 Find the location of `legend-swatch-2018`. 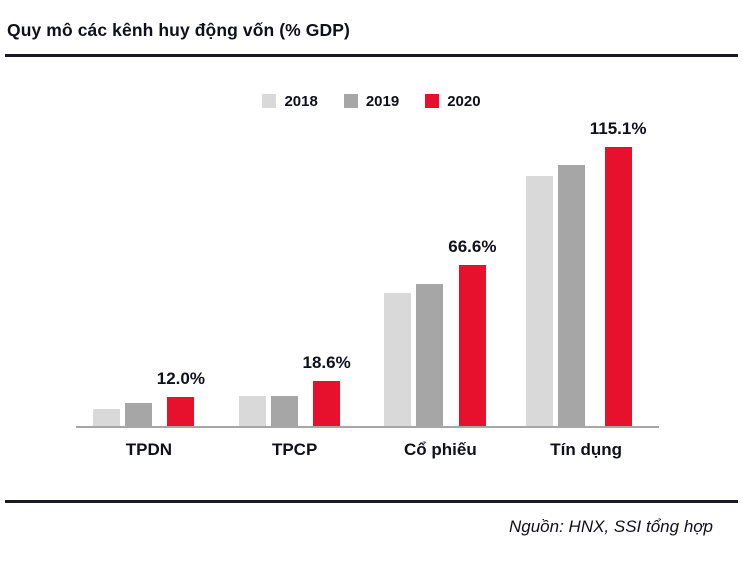

legend-swatch-2018 is located at coordinates (269, 101).